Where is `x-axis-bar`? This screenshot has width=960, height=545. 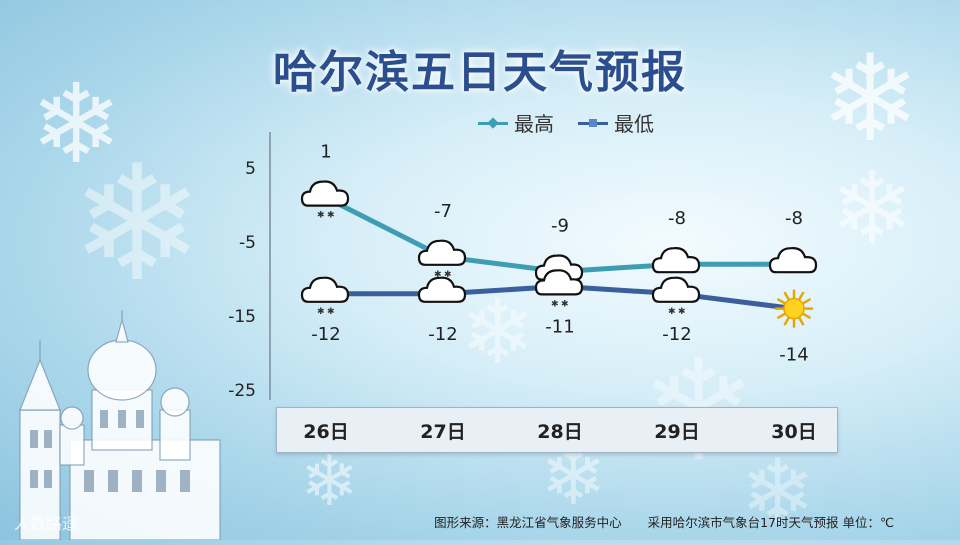
x-axis-bar is located at coordinates (557, 430).